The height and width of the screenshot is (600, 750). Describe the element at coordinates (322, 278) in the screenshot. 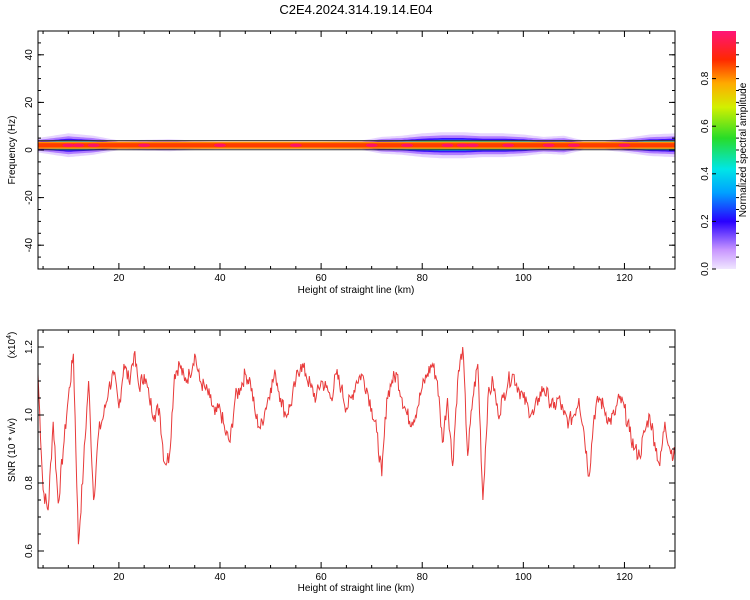

I see `spectrogram-x-tick-label: 60` at that location.